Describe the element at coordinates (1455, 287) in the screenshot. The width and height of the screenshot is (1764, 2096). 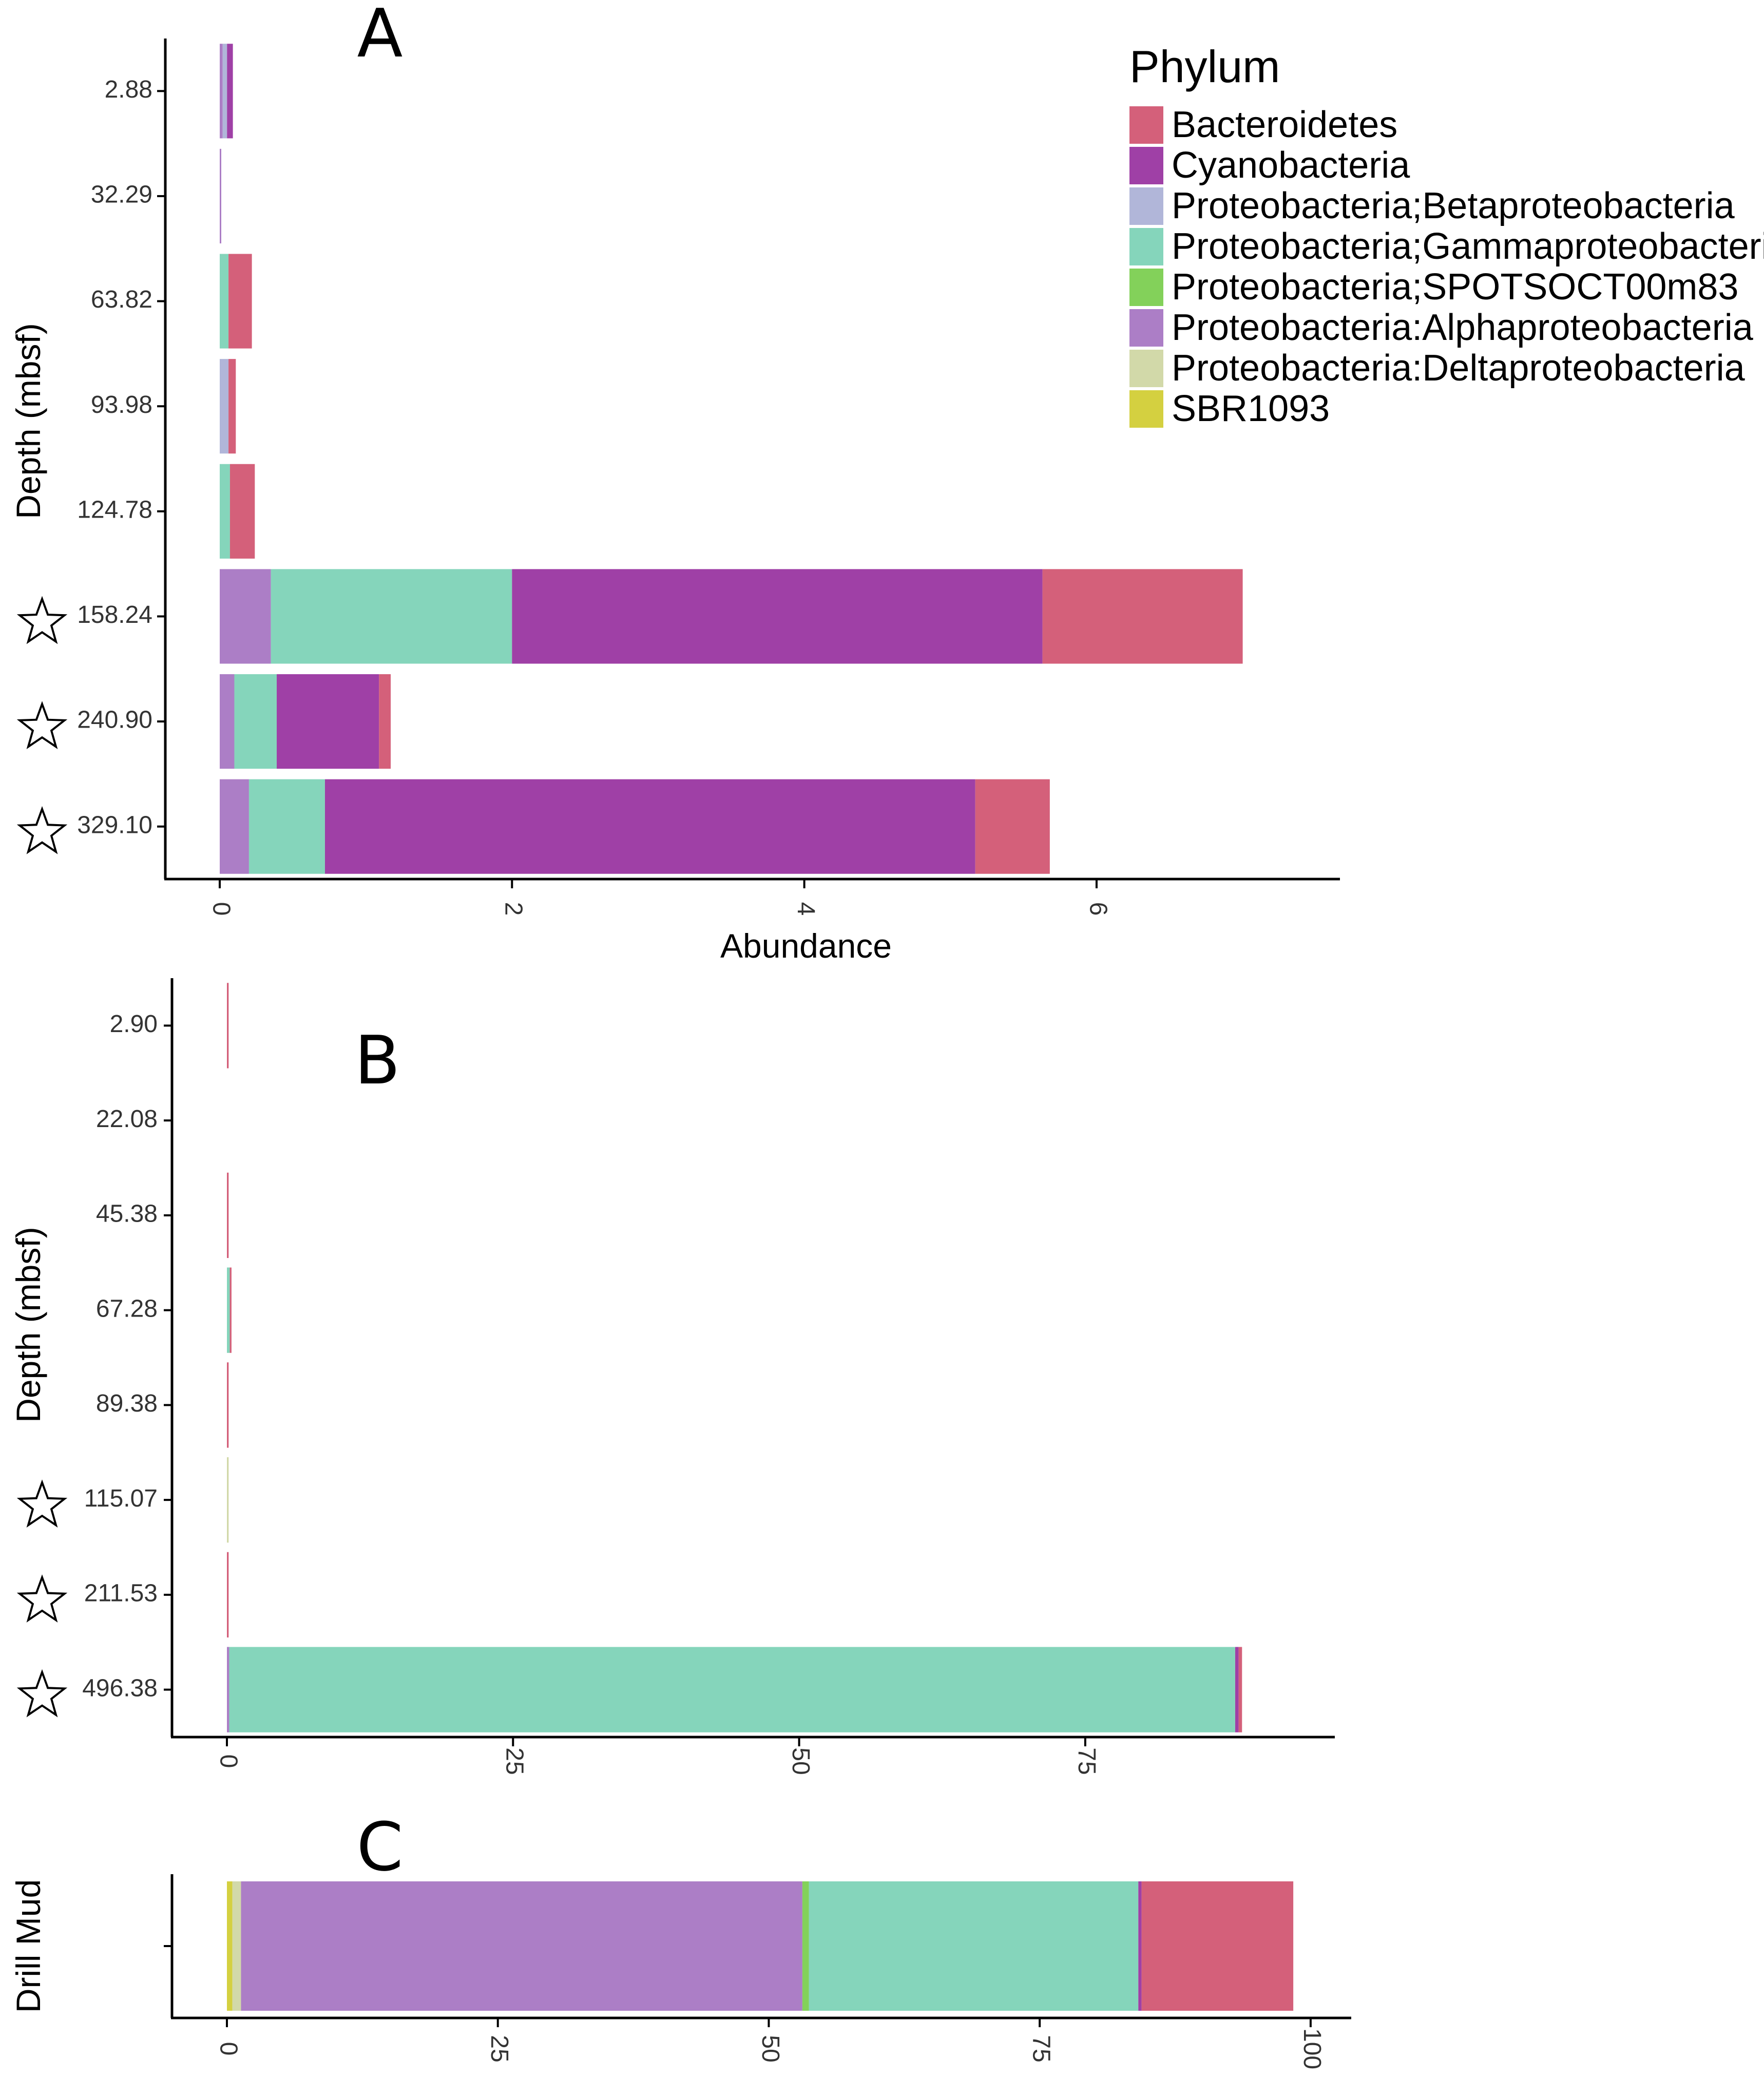
I see `legend-label: Proteobacteria;SPOTSOCT00m83` at that location.